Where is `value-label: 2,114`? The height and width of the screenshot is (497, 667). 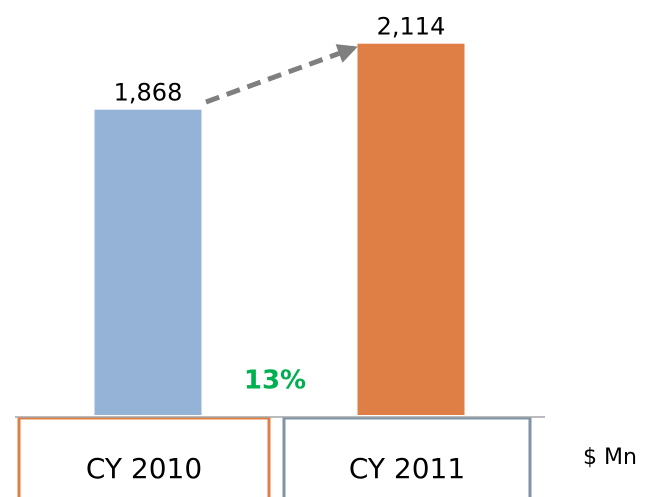 value-label: 2,114 is located at coordinates (411, 27).